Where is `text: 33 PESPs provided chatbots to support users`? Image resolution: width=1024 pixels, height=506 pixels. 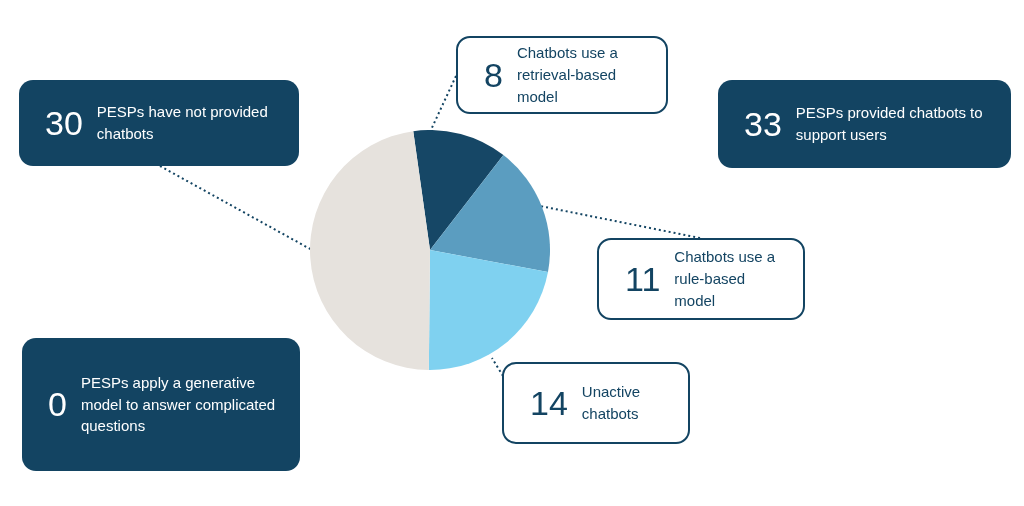 text: 33 PESPs provided chatbots to support users is located at coordinates (864, 124).